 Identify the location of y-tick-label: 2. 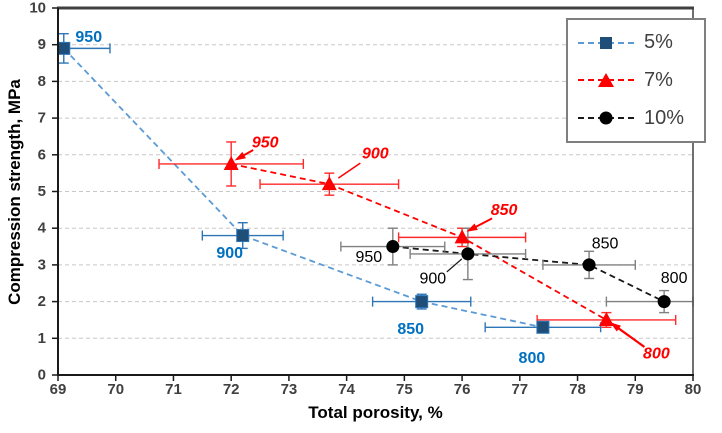
(42, 301).